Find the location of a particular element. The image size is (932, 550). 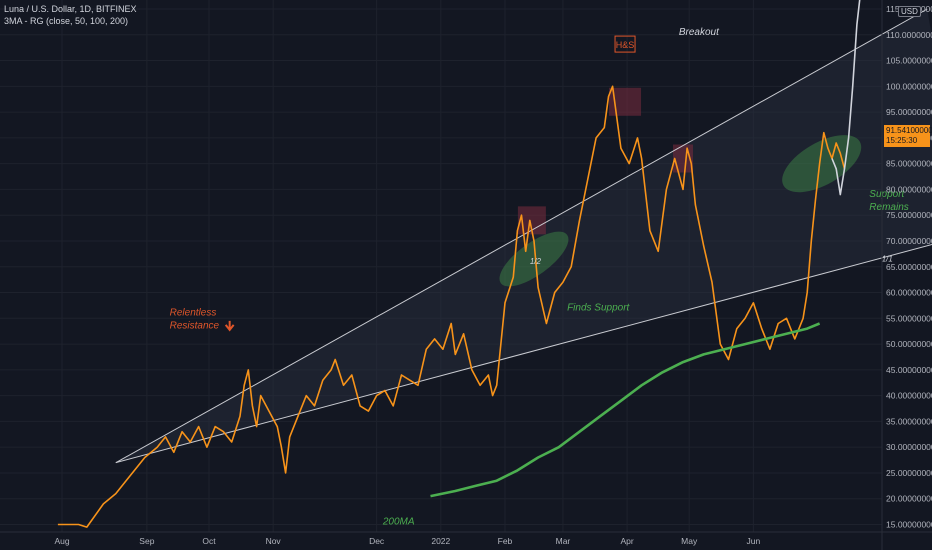

x-tick-label: Aug is located at coordinates (61, 541).